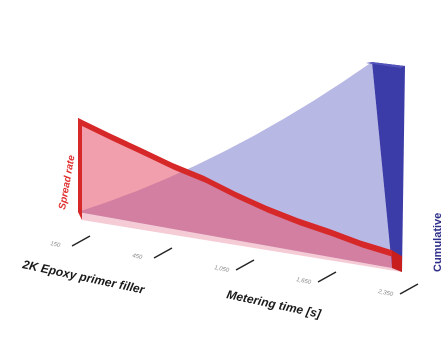 This screenshot has width=445, height=338. Describe the element at coordinates (274, 304) in the screenshot. I see `x-axis-title: Metering time [s]` at that location.